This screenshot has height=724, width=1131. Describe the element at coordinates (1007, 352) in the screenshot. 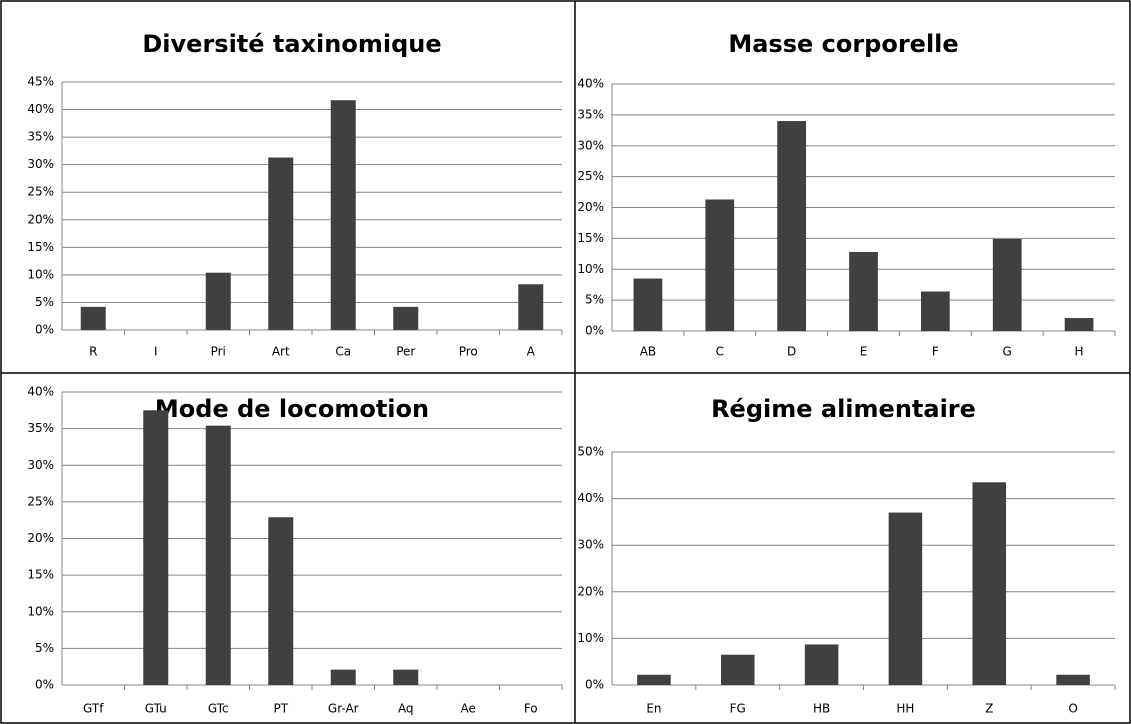

I see `x-tick-label: G` at that location.